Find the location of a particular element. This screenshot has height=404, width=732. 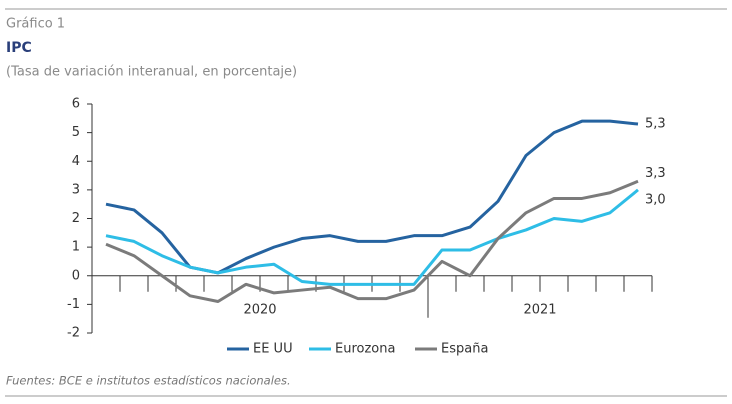

y-tick-label: -2 is located at coordinates (73, 333).